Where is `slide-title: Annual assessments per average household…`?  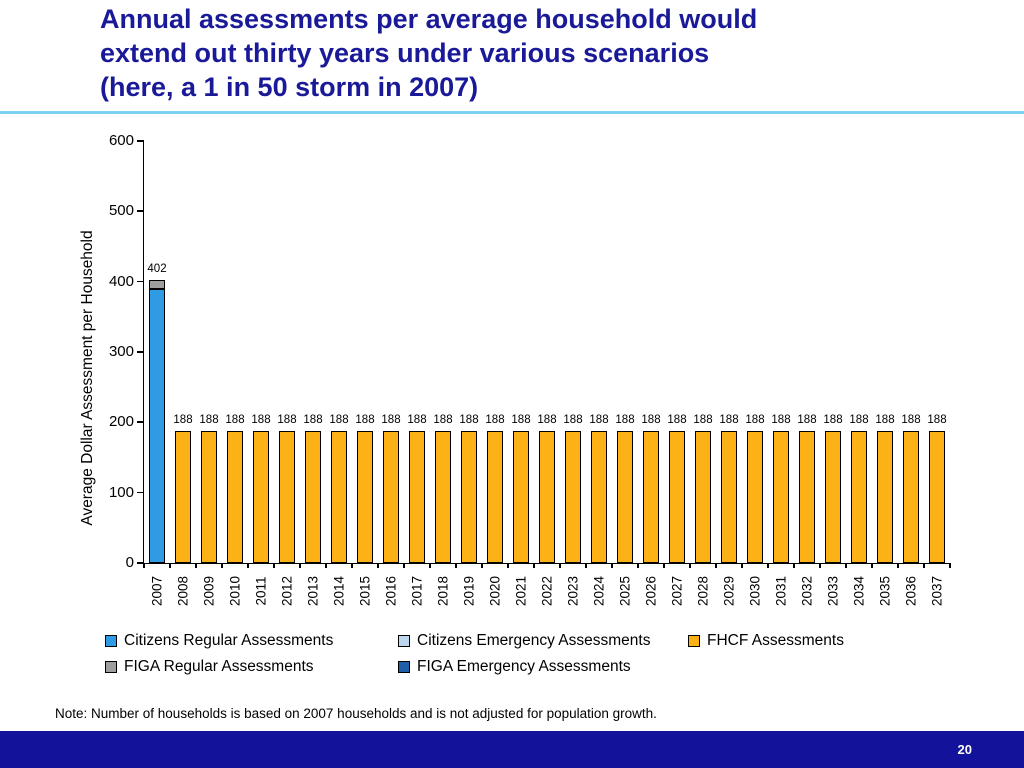
slide-title: Annual assessments per average household… is located at coordinates (530, 53).